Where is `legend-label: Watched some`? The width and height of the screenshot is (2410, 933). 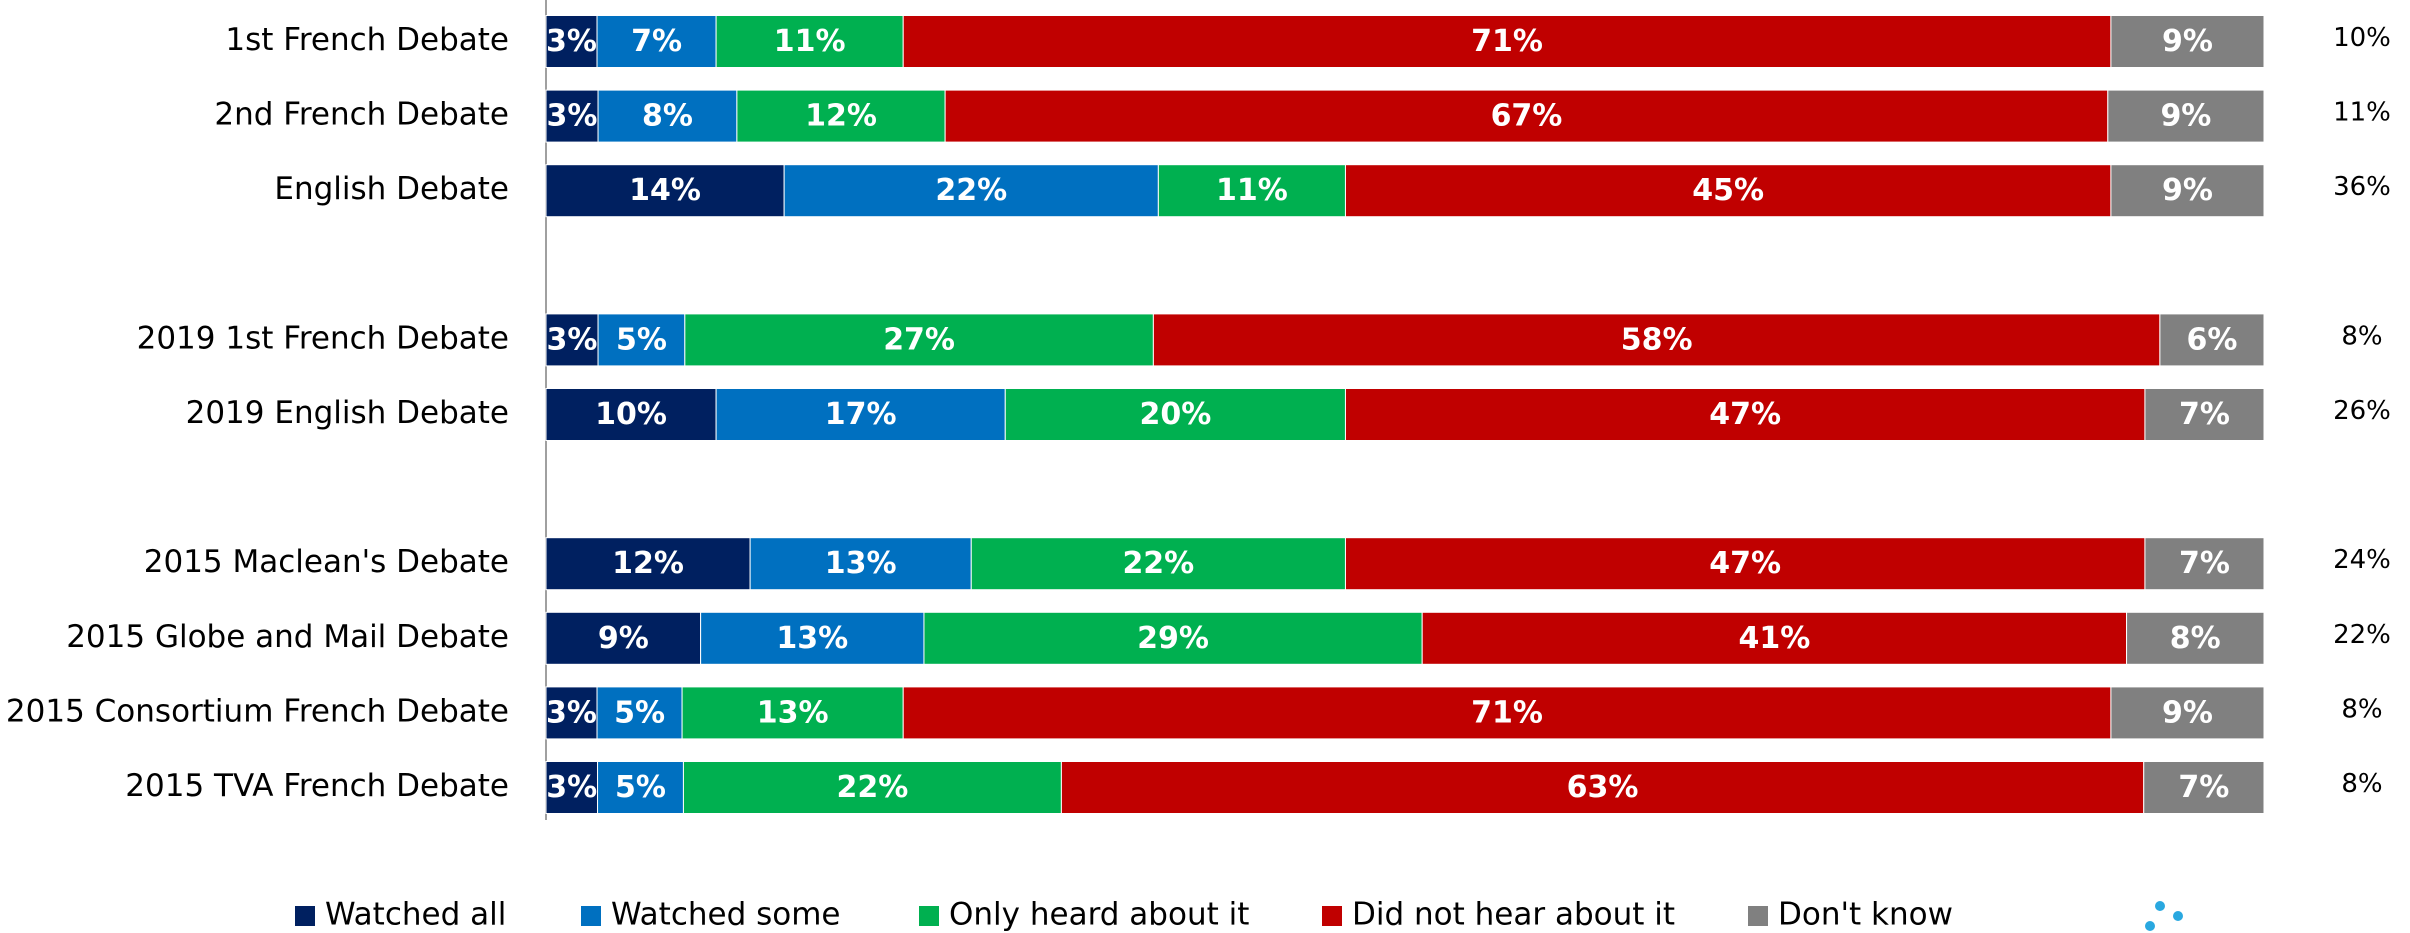
legend-label: Watched some is located at coordinates (726, 915).